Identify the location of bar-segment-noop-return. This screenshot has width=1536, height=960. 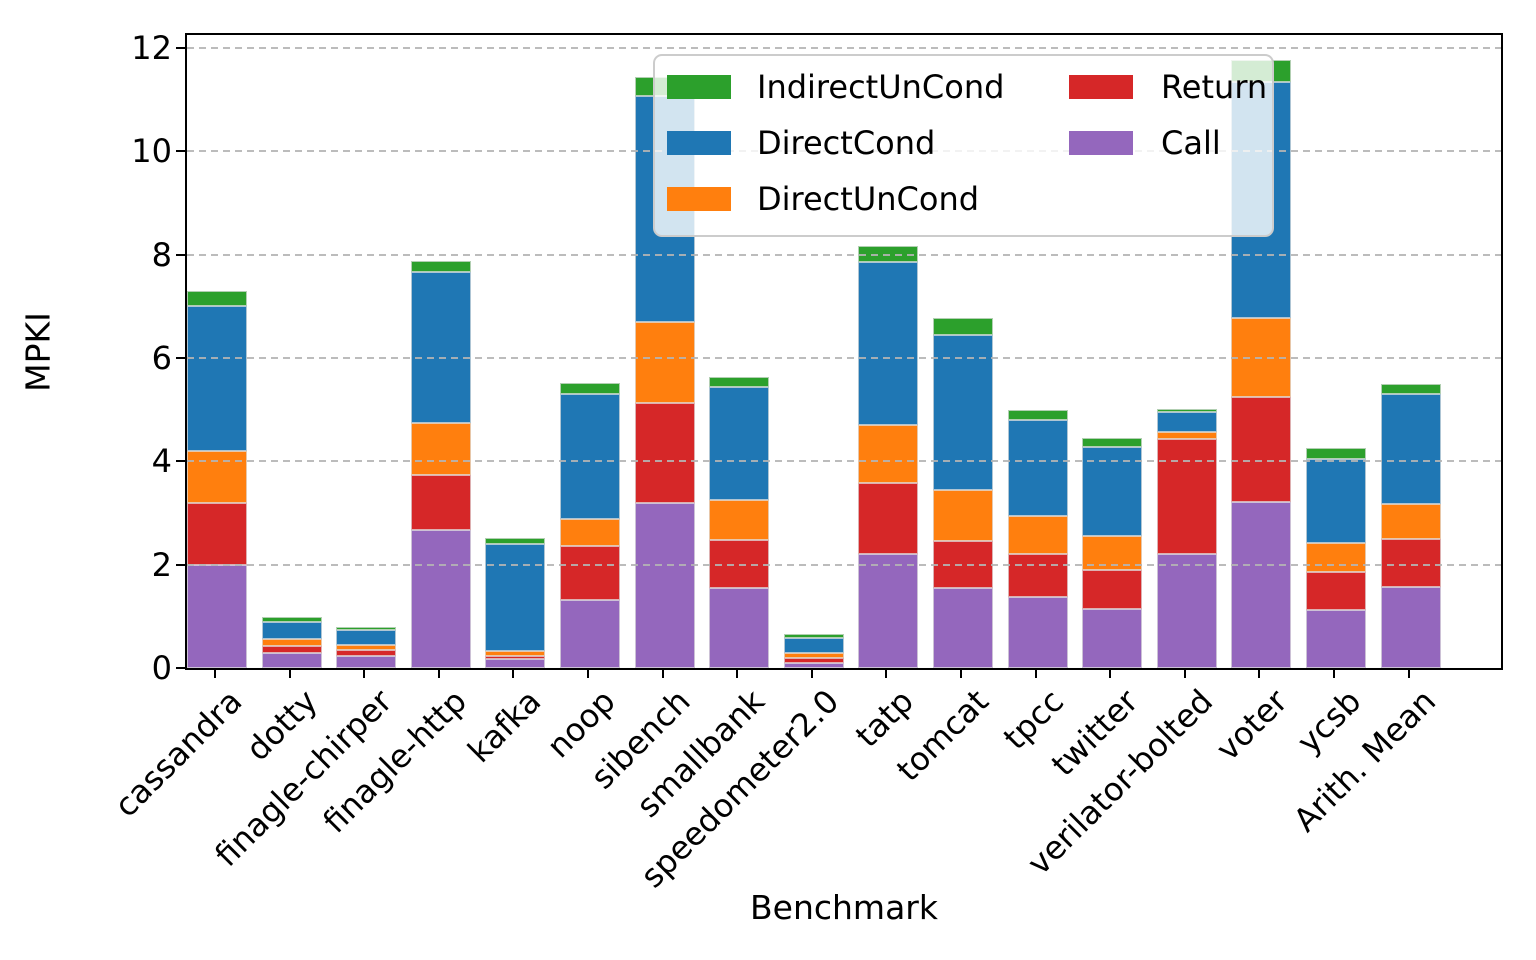
(590, 572).